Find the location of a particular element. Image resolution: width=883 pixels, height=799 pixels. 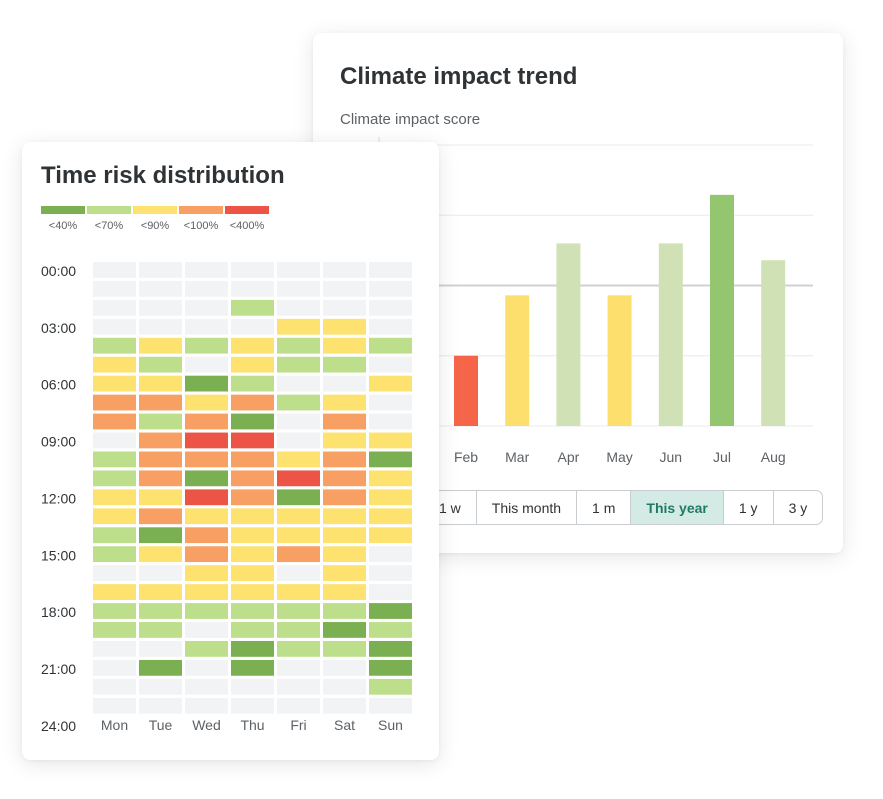

legend-item: <100% is located at coordinates (201, 219).